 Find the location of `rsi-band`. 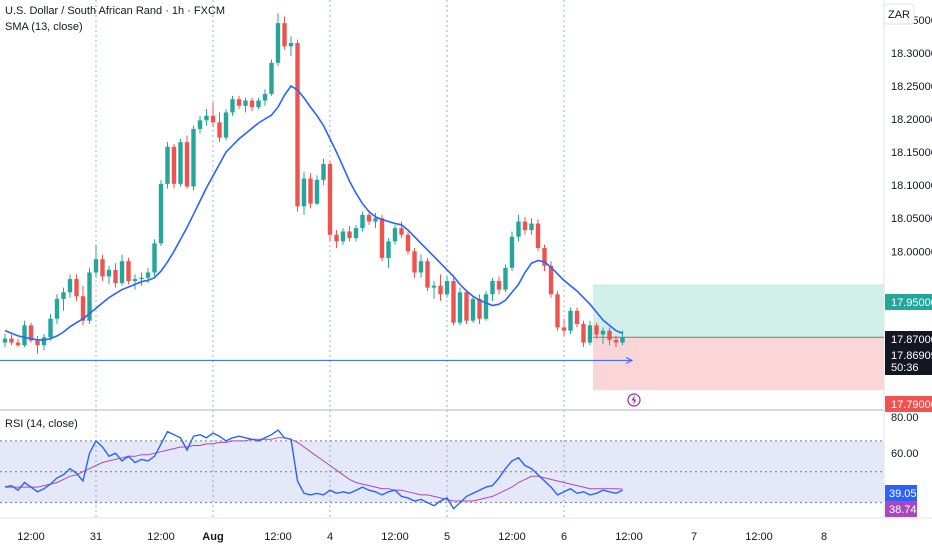

rsi-band is located at coordinates (442, 472).